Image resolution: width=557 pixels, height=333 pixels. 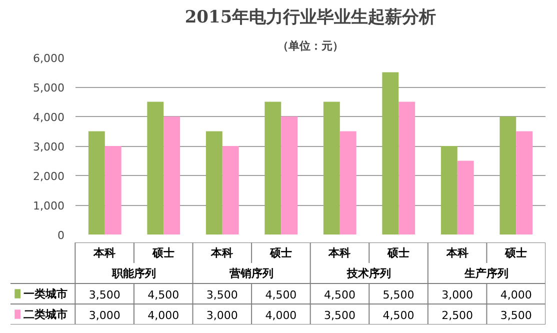 What do you see at coordinates (369, 273) in the screenshot?
I see `text: 技术序列` at bounding box center [369, 273].